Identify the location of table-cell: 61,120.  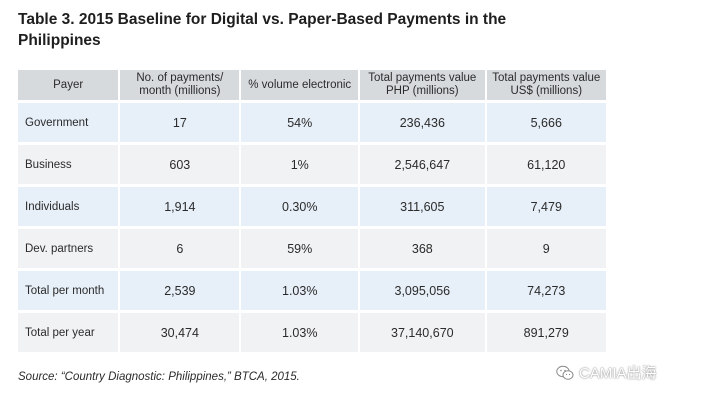
(546, 163).